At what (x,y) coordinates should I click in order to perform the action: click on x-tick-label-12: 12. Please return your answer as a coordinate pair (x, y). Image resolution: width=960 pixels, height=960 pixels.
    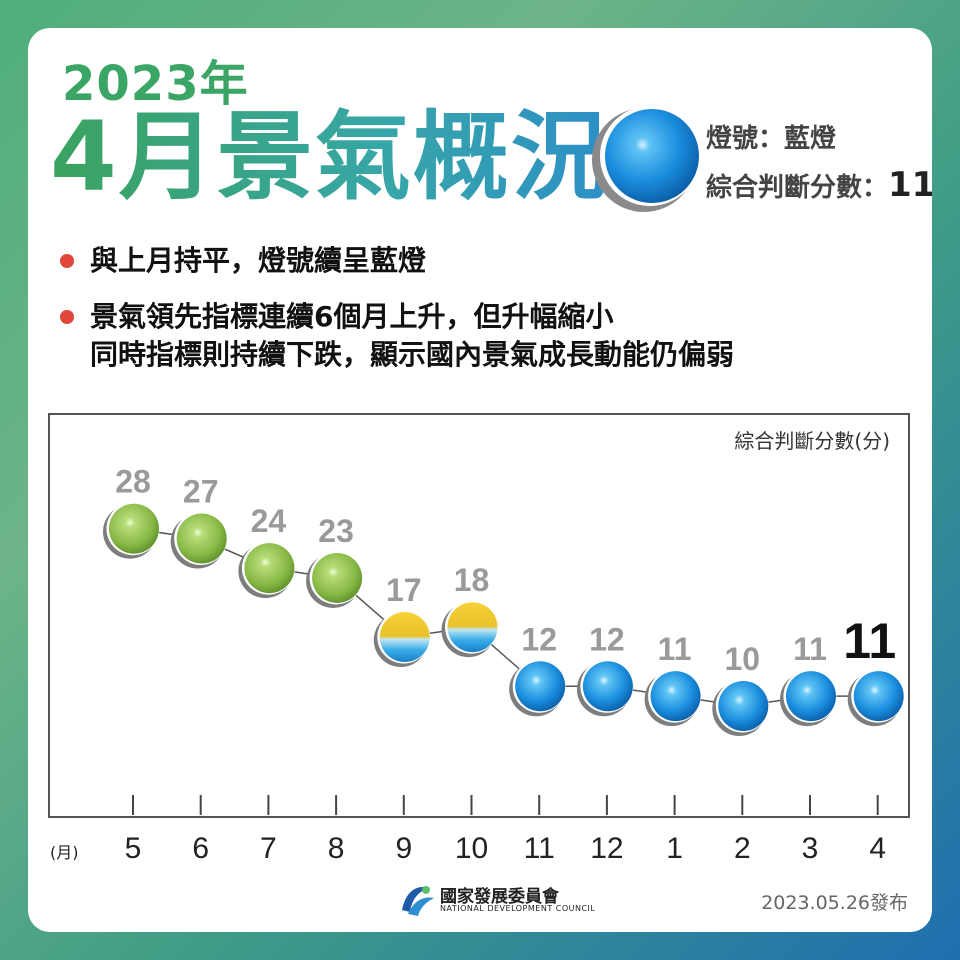
    Looking at the image, I should click on (606, 848).